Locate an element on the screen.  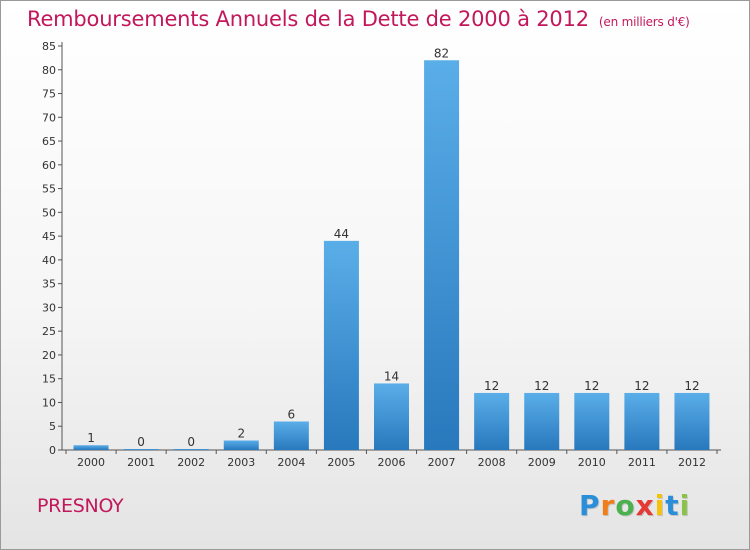
y-tick-label: 10 is located at coordinates (49, 402).